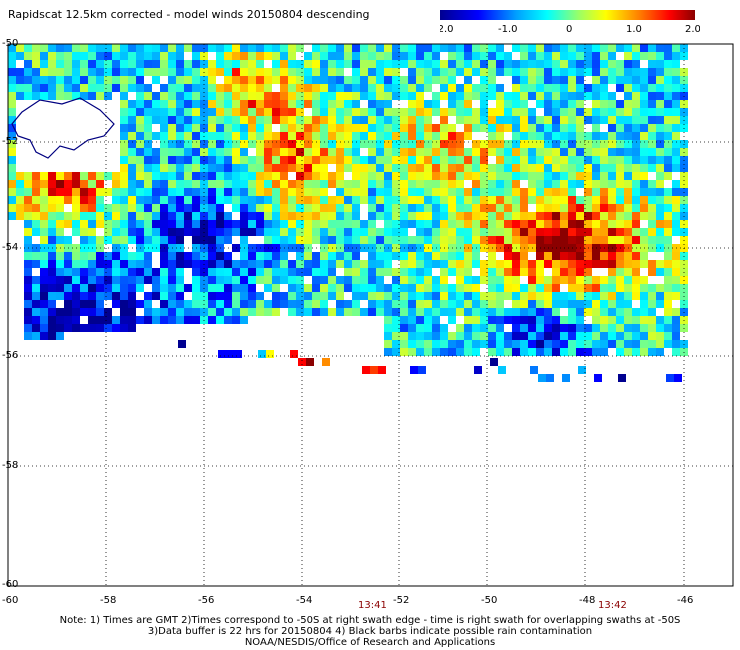 The height and width of the screenshot is (650, 740). Describe the element at coordinates (10, 584) in the screenshot. I see `y-tick-label: -60` at that location.